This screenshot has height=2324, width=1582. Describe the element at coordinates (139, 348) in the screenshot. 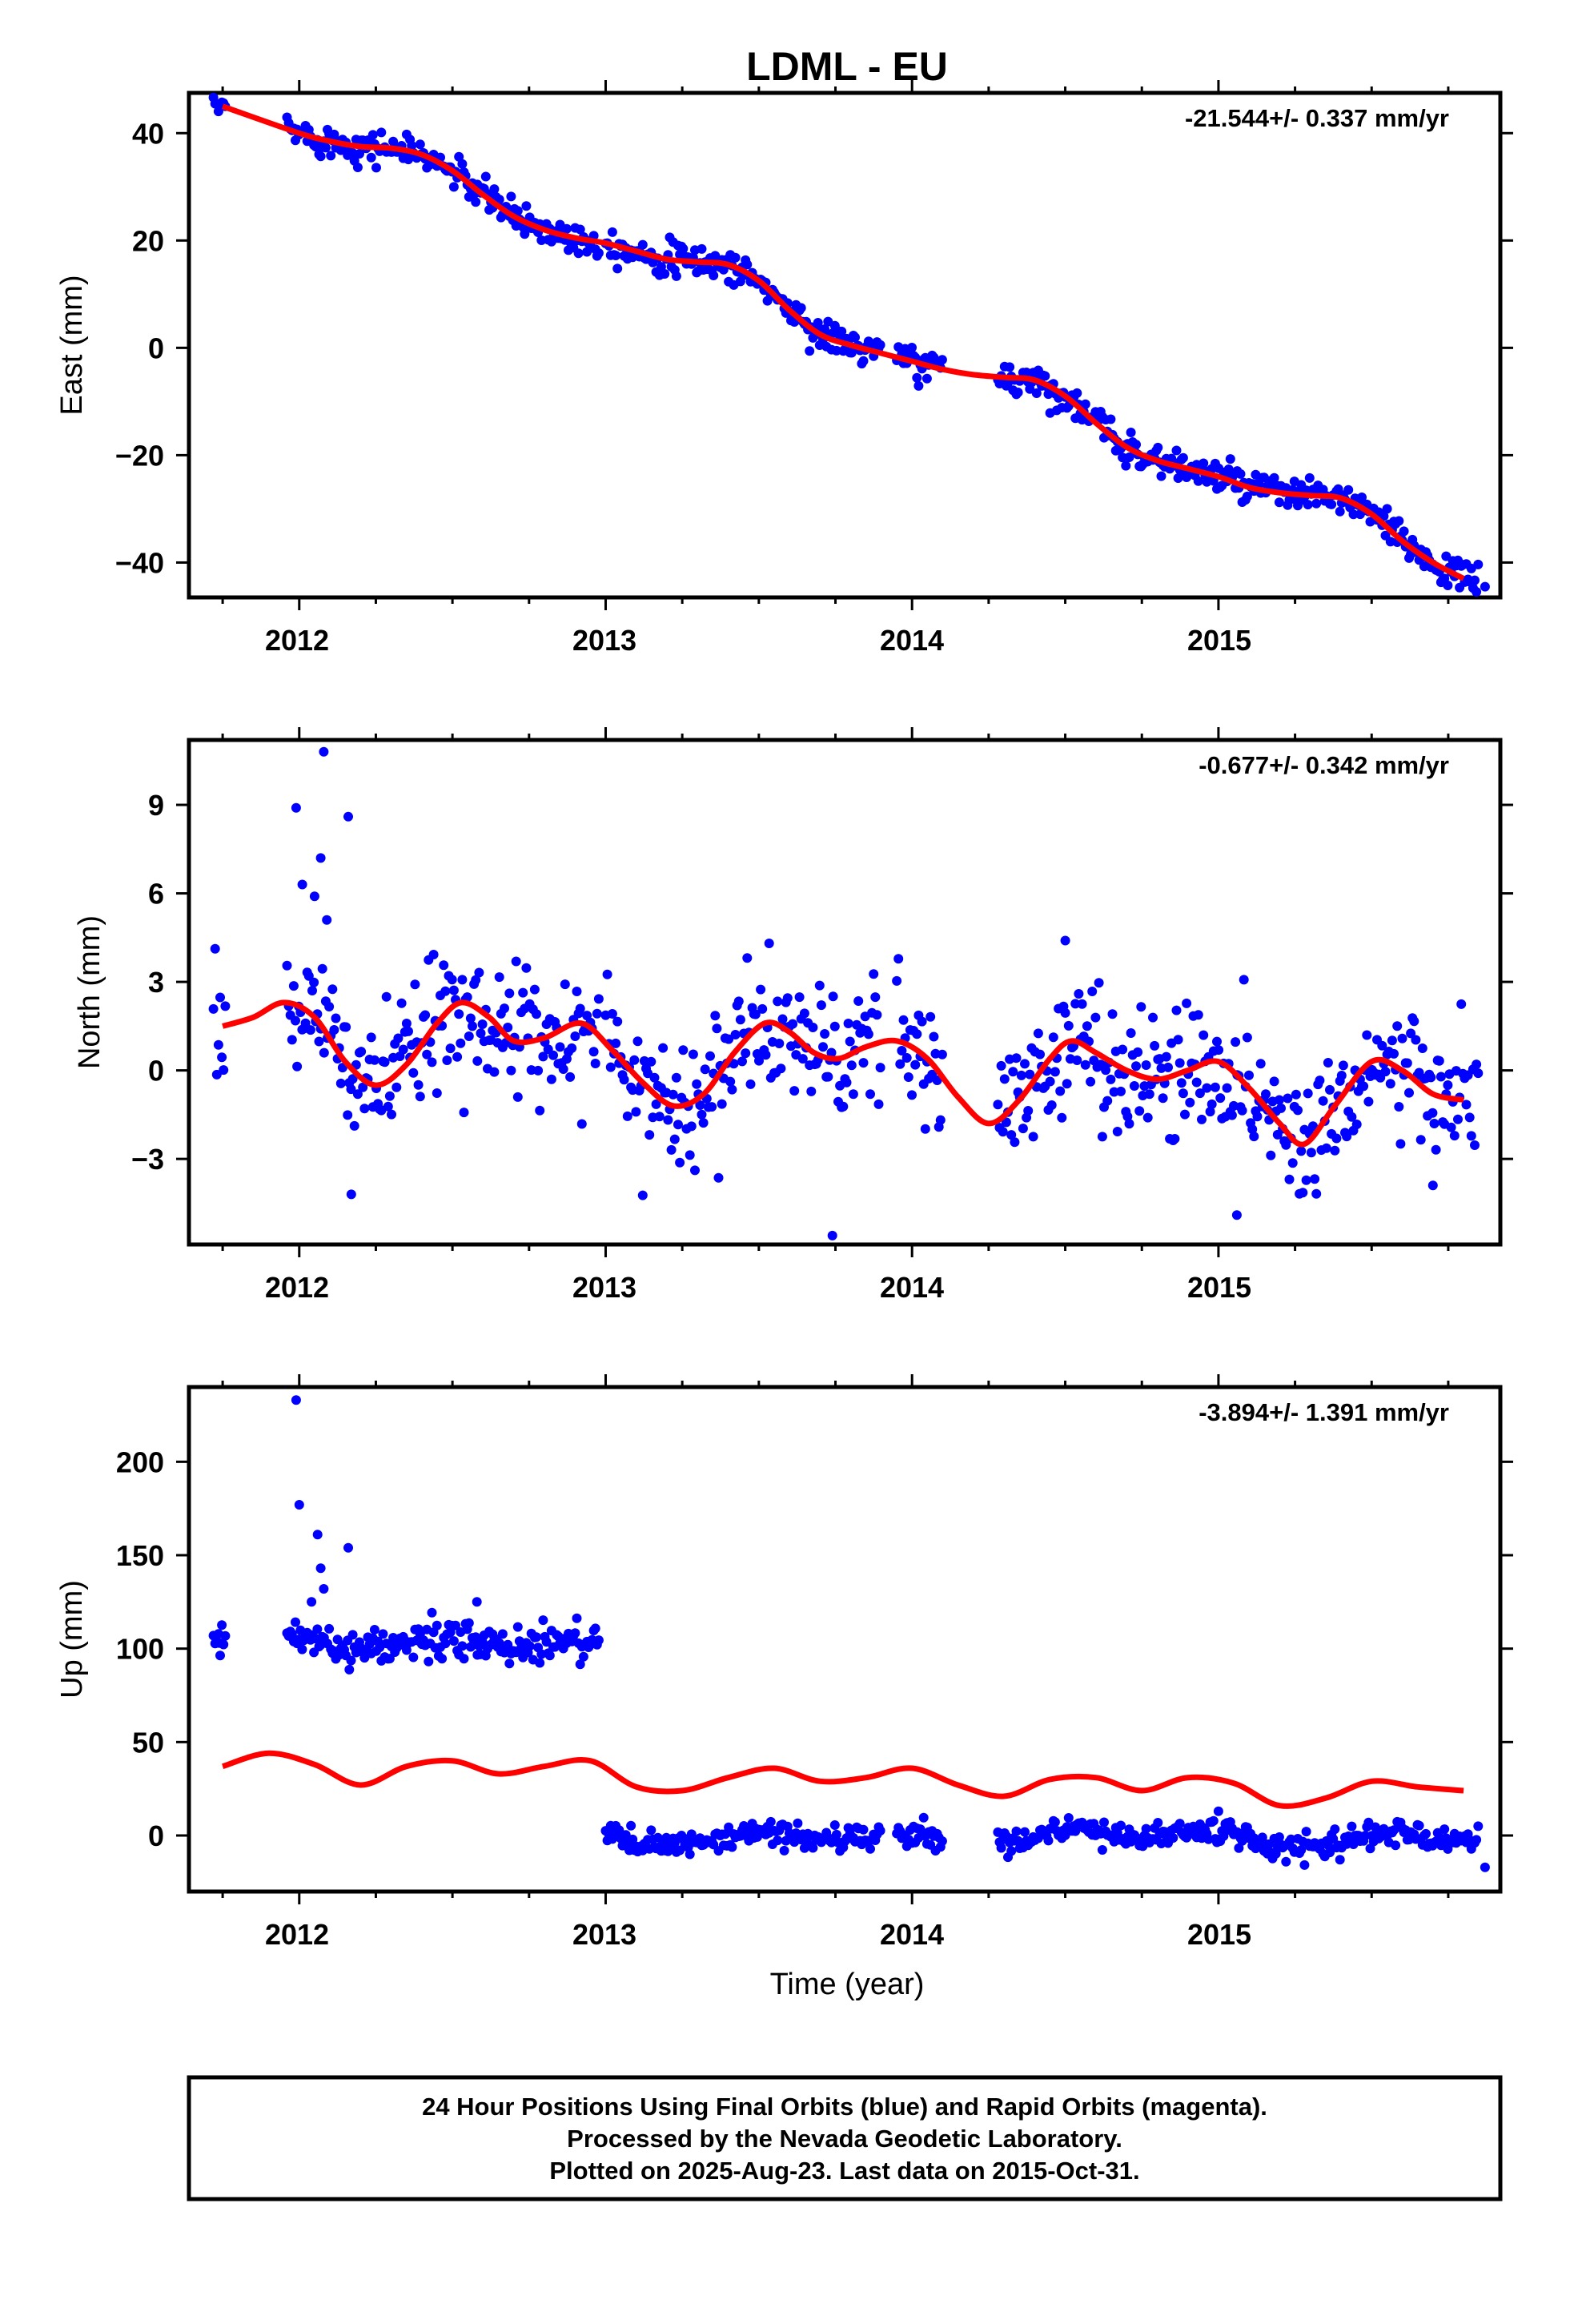

I see `east-y-tick-labels: 40 20 0 −20 −40` at that location.